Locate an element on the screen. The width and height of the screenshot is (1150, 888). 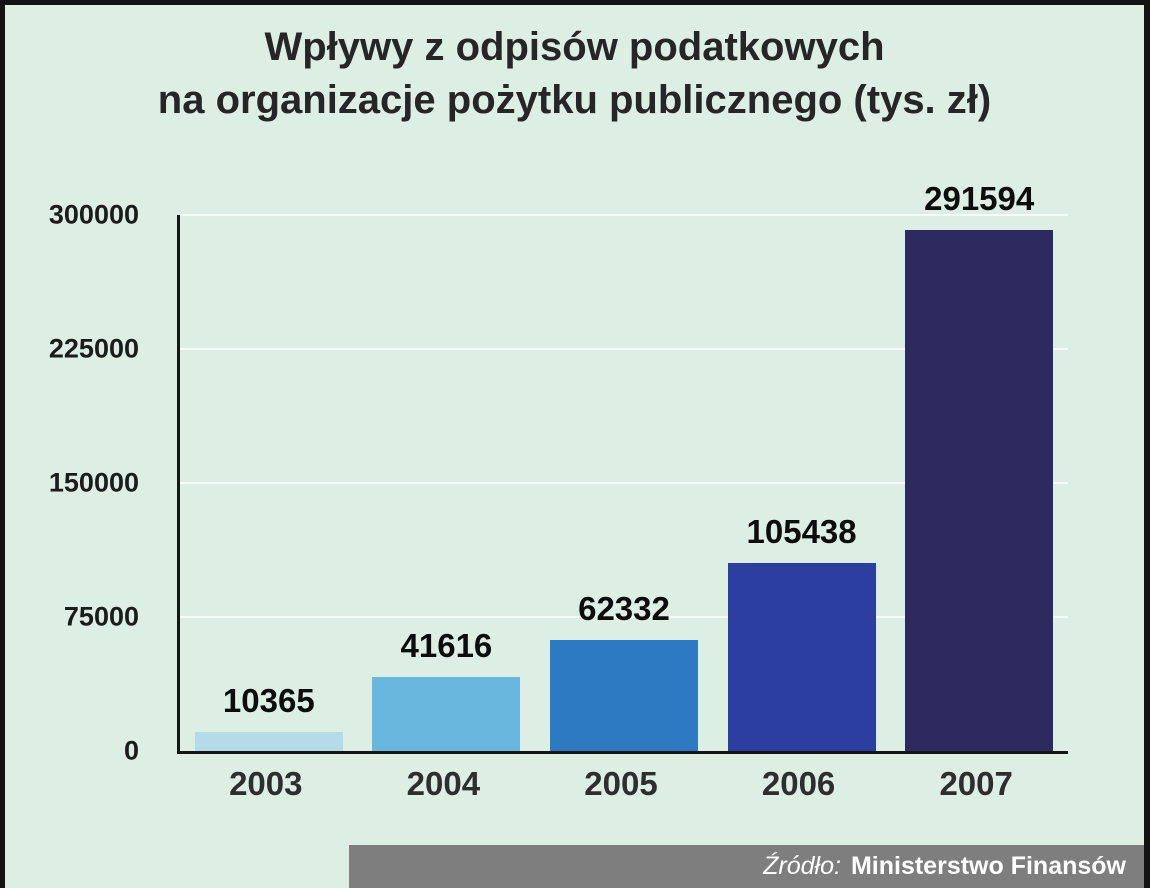
bar-slot-2007: 291594 is located at coordinates (979, 465).